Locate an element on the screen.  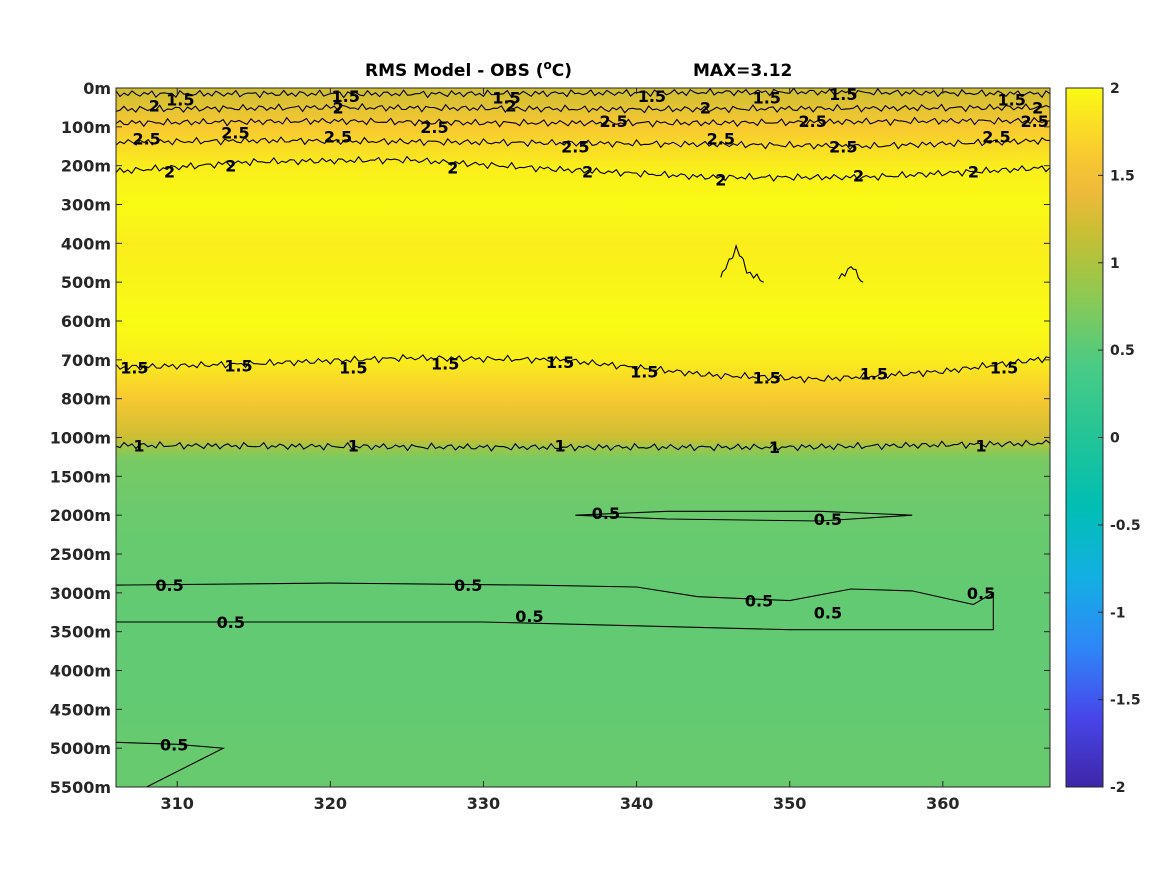
x-tick-label: 360 is located at coordinates (942, 803).